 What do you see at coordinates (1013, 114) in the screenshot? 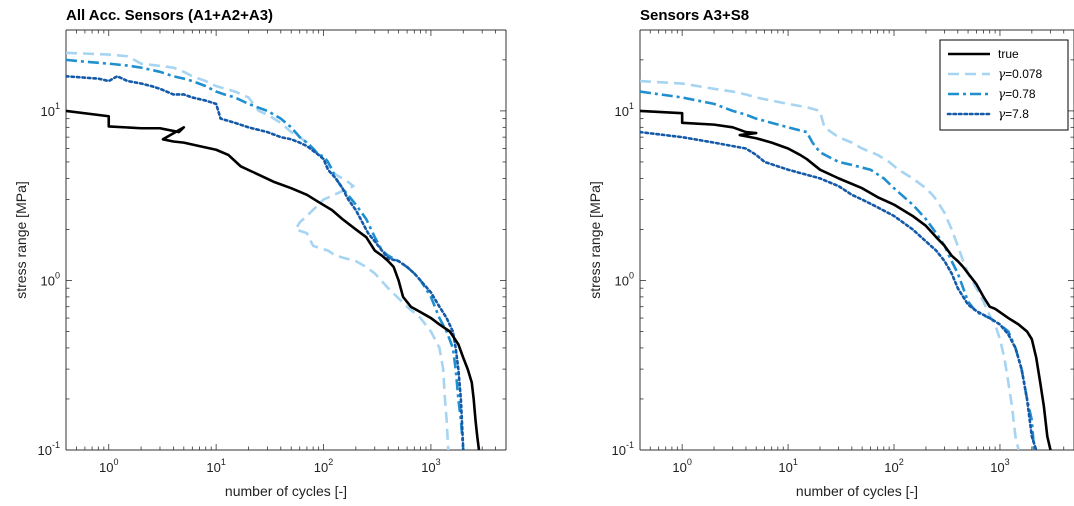
I see `legend-label-g78: γ=7.8` at bounding box center [1013, 114].